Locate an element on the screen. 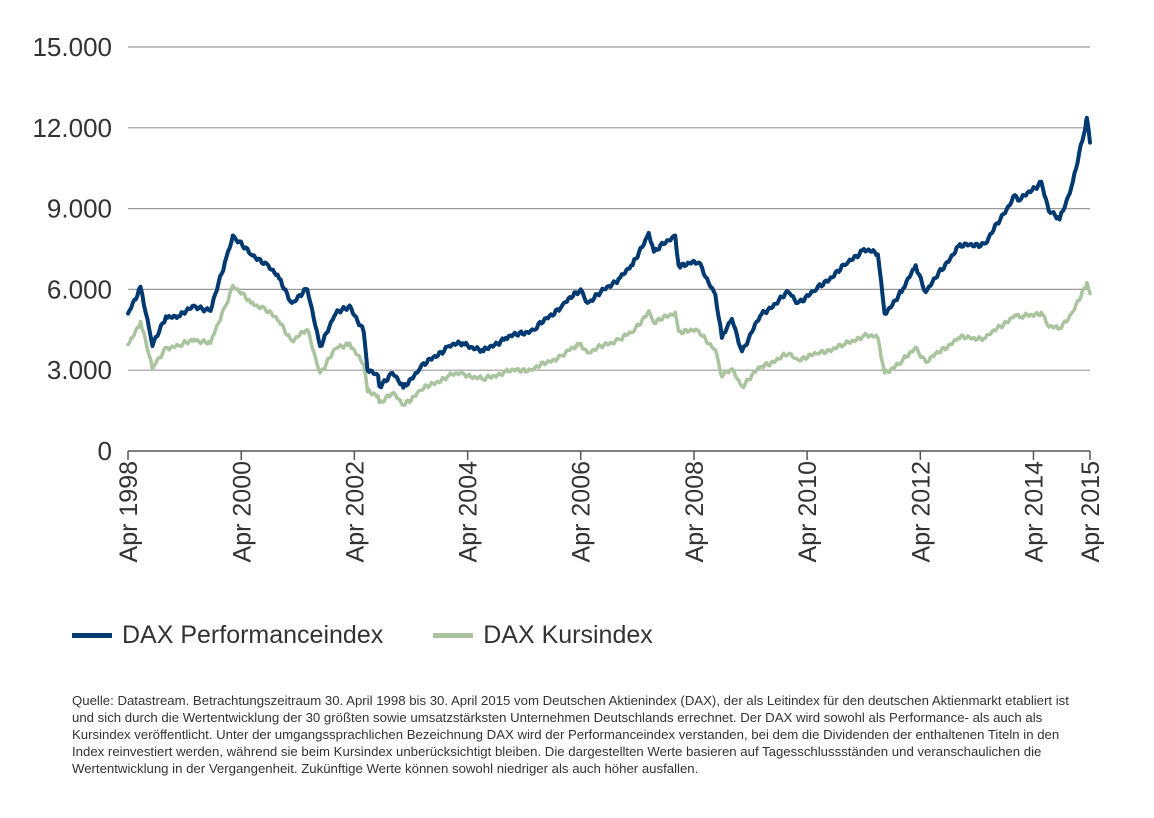 This screenshot has height=818, width=1154. legend-item-performanceindex: DAX Performanceindex is located at coordinates (227, 635).